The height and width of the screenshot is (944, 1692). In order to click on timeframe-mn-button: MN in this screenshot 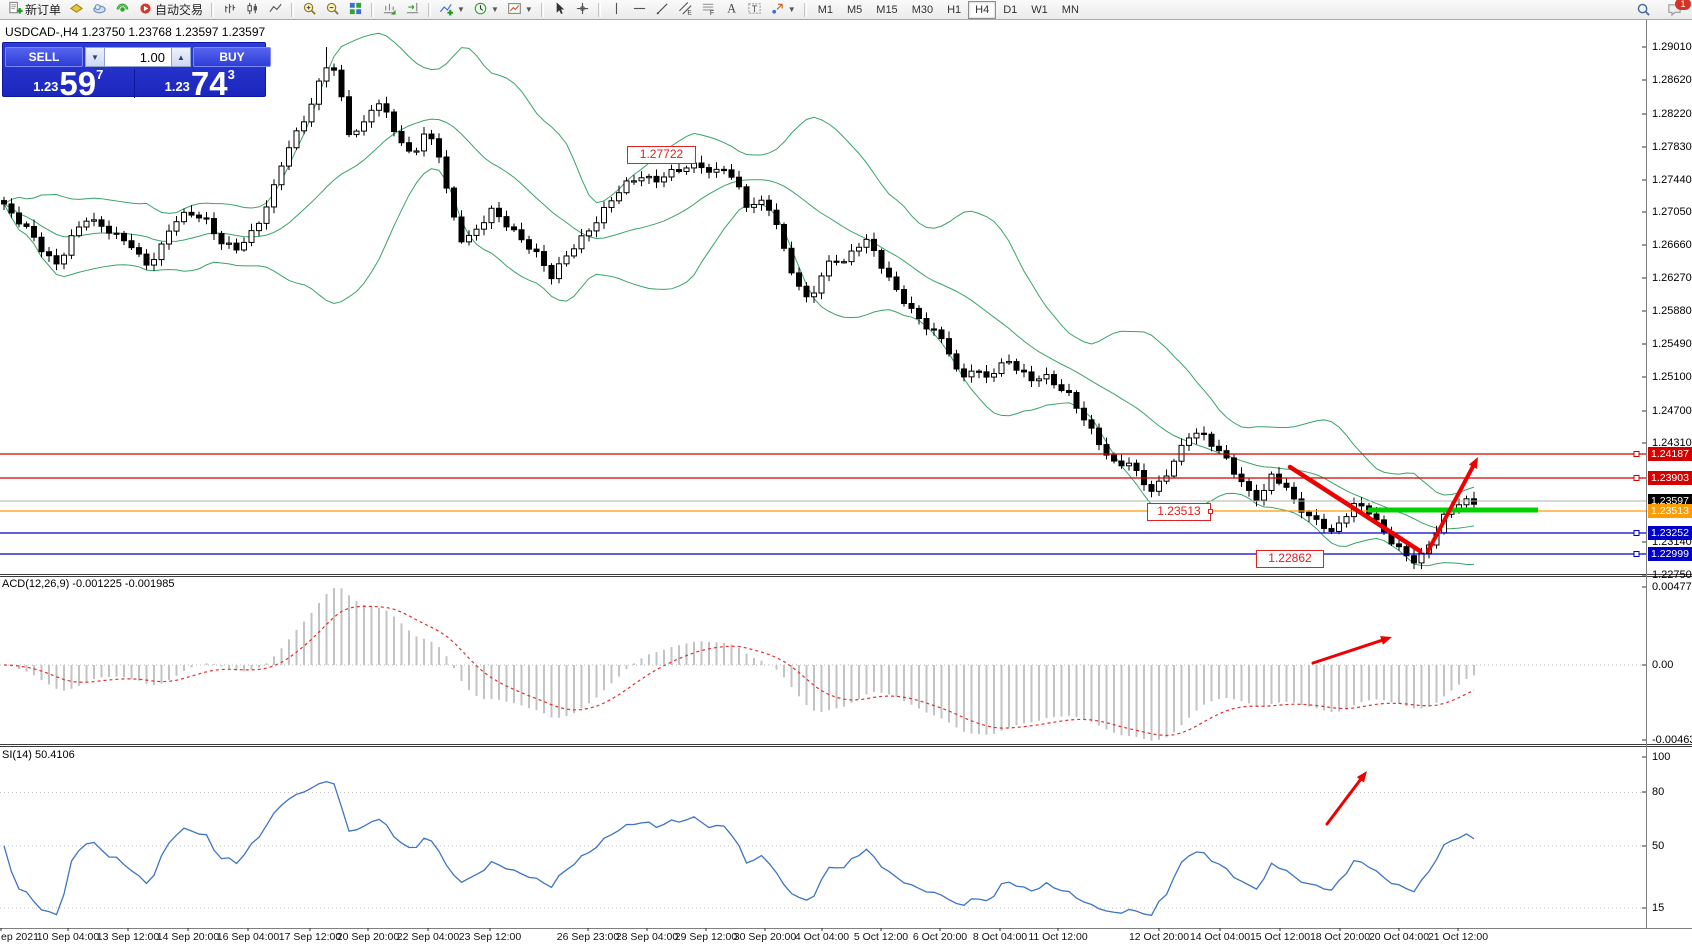, I will do `click(1070, 9)`.